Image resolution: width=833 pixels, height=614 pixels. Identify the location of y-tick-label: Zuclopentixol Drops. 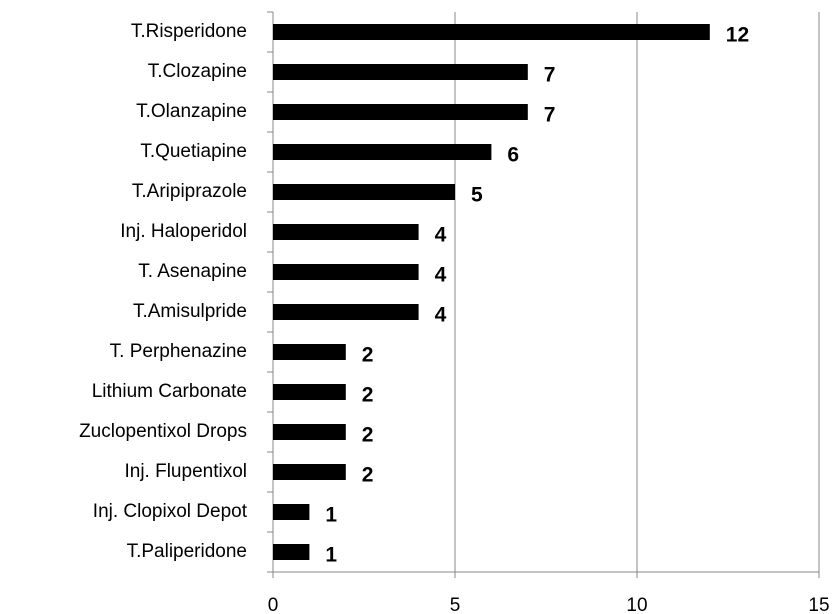
(163, 431).